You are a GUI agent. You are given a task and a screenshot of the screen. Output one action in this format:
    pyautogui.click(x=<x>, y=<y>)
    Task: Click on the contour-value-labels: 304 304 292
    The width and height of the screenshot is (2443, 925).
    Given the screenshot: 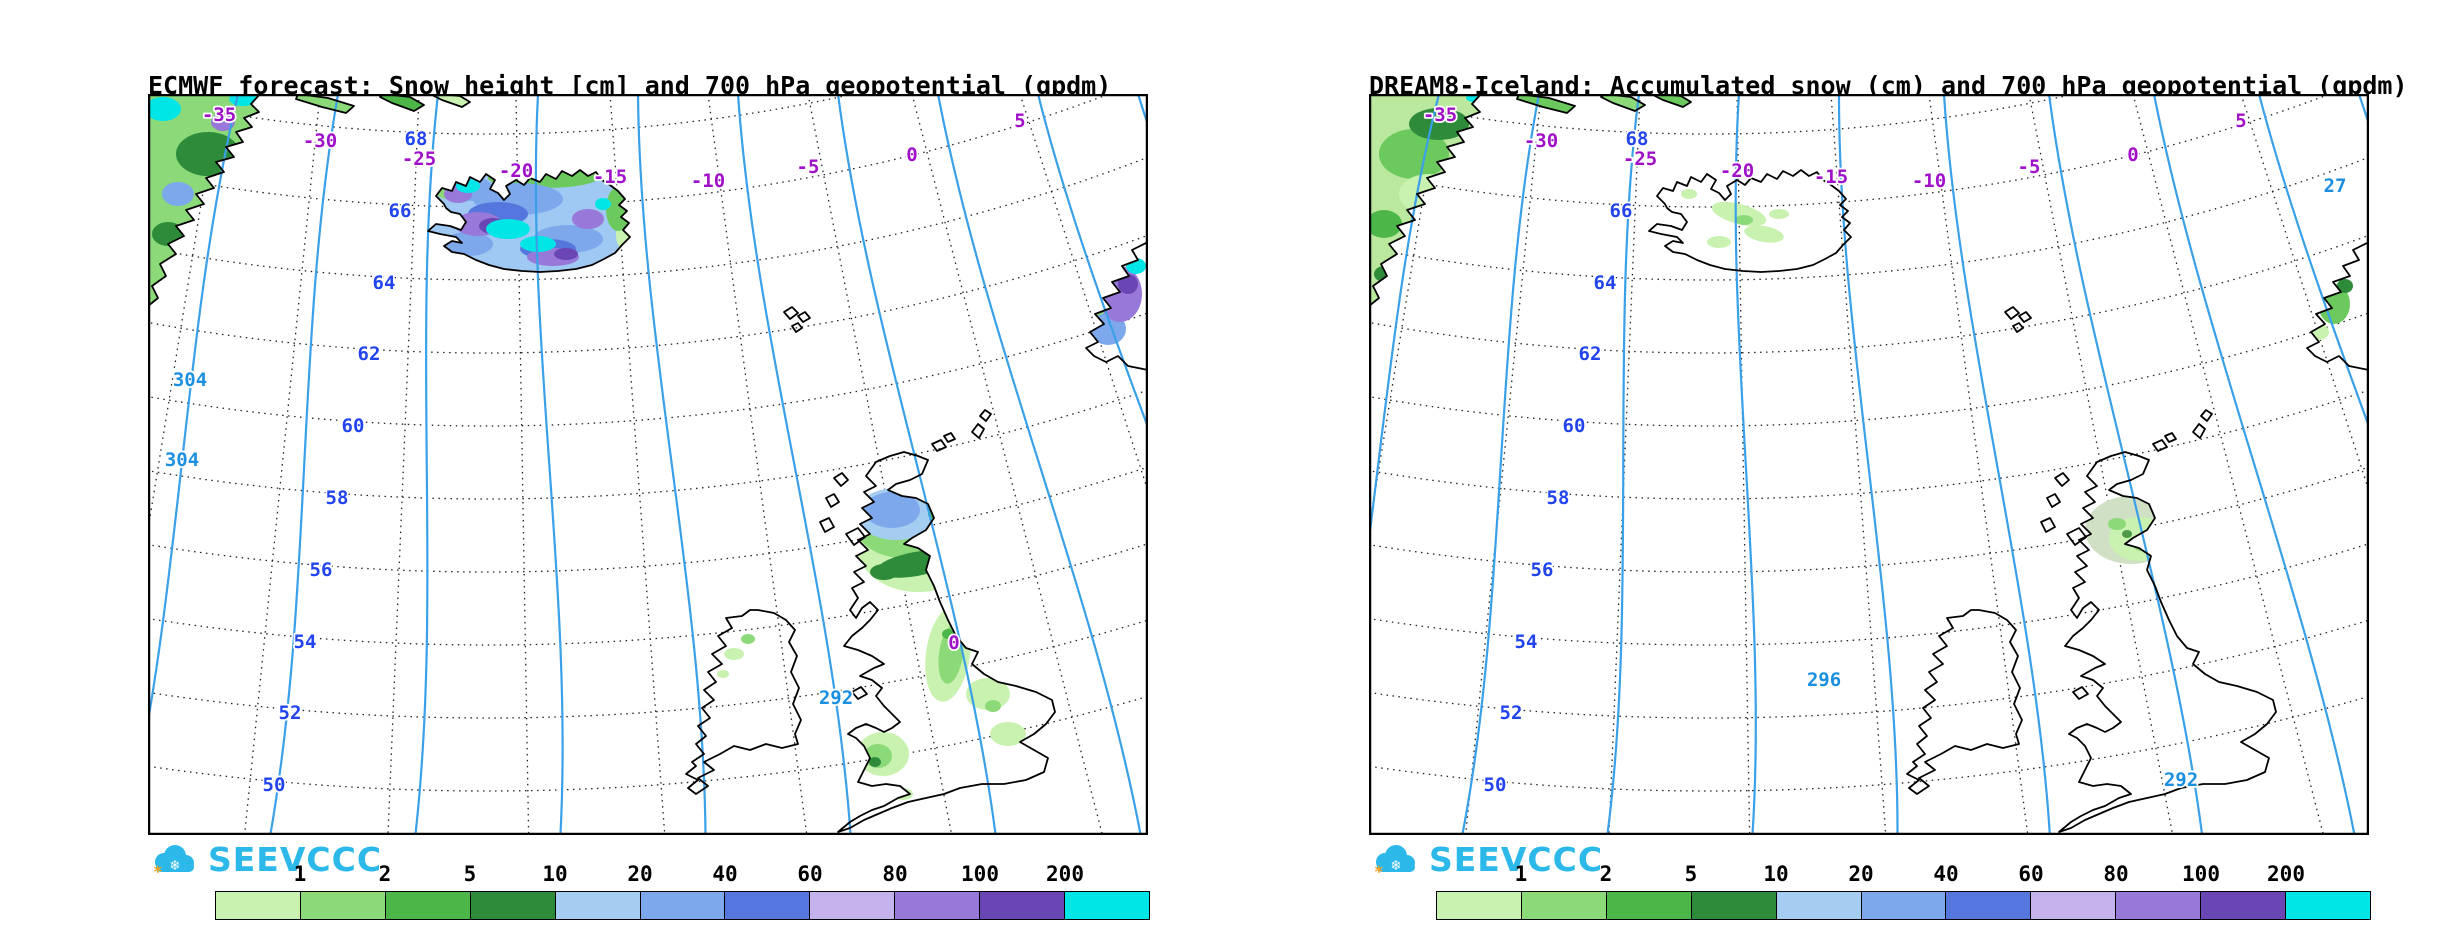 What is the action you would take?
    pyautogui.click(x=509, y=539)
    